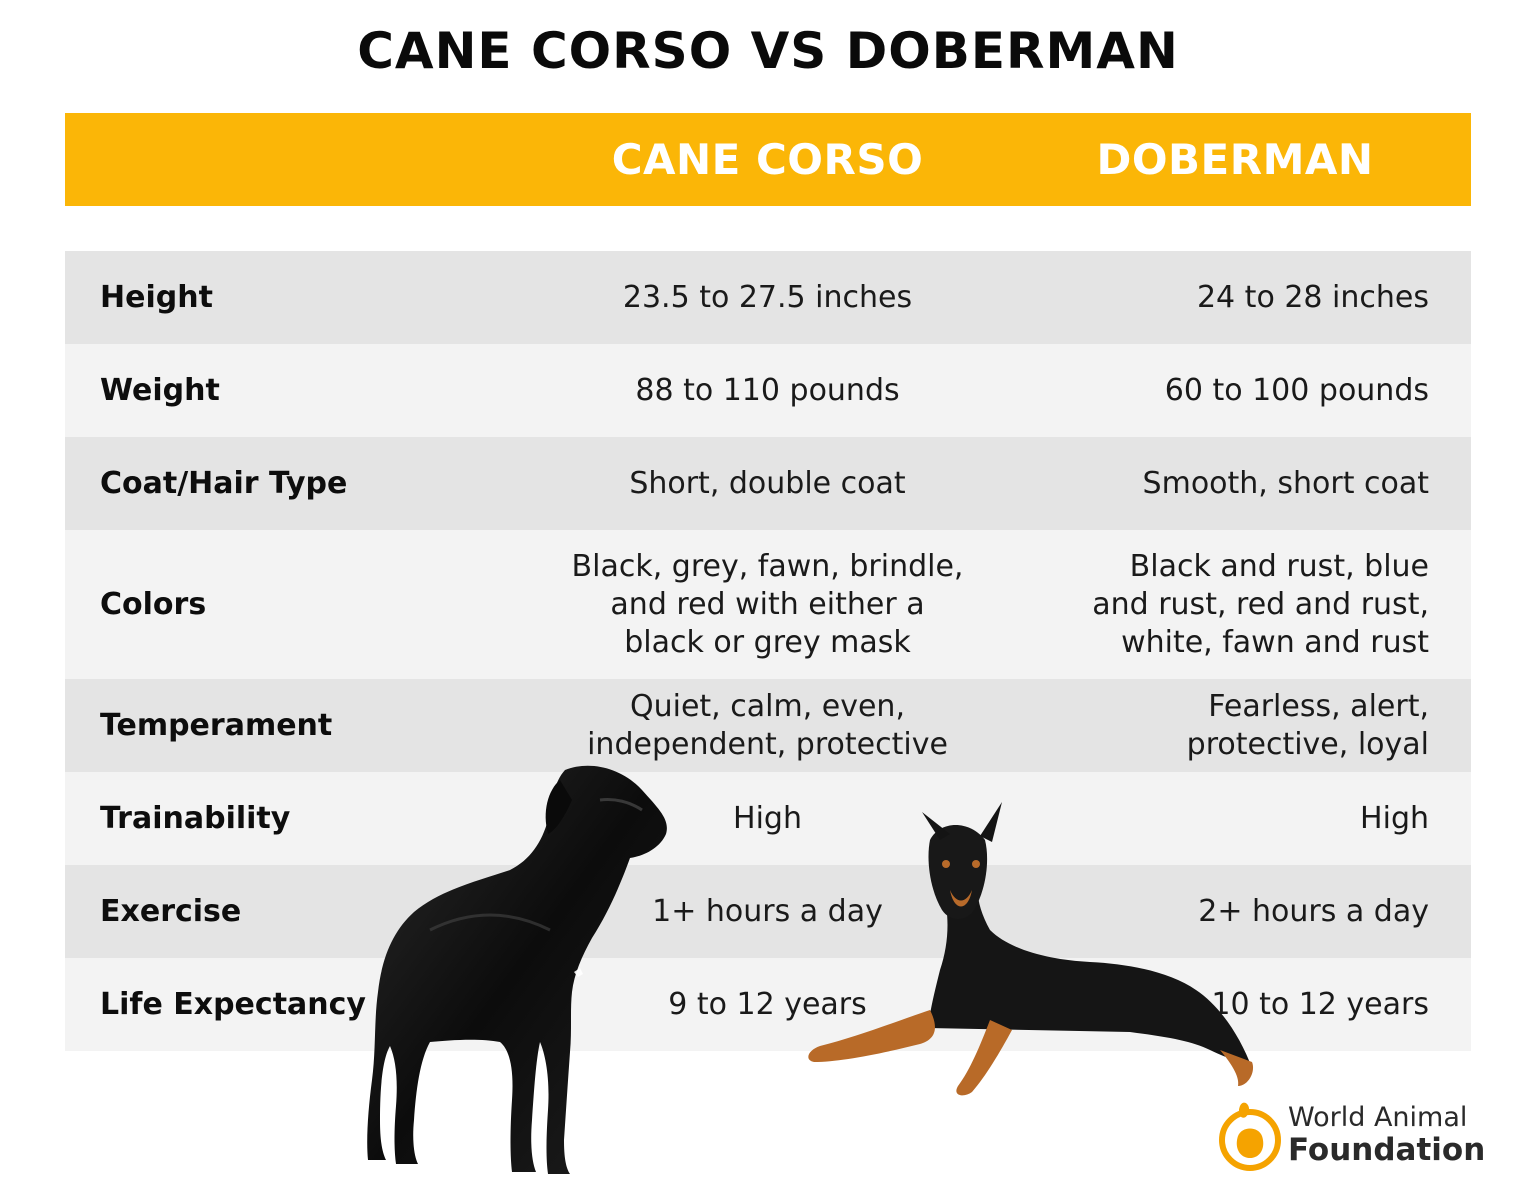  Describe the element at coordinates (224, 483) in the screenshot. I see `row-label: Coat/Hair Type` at that location.